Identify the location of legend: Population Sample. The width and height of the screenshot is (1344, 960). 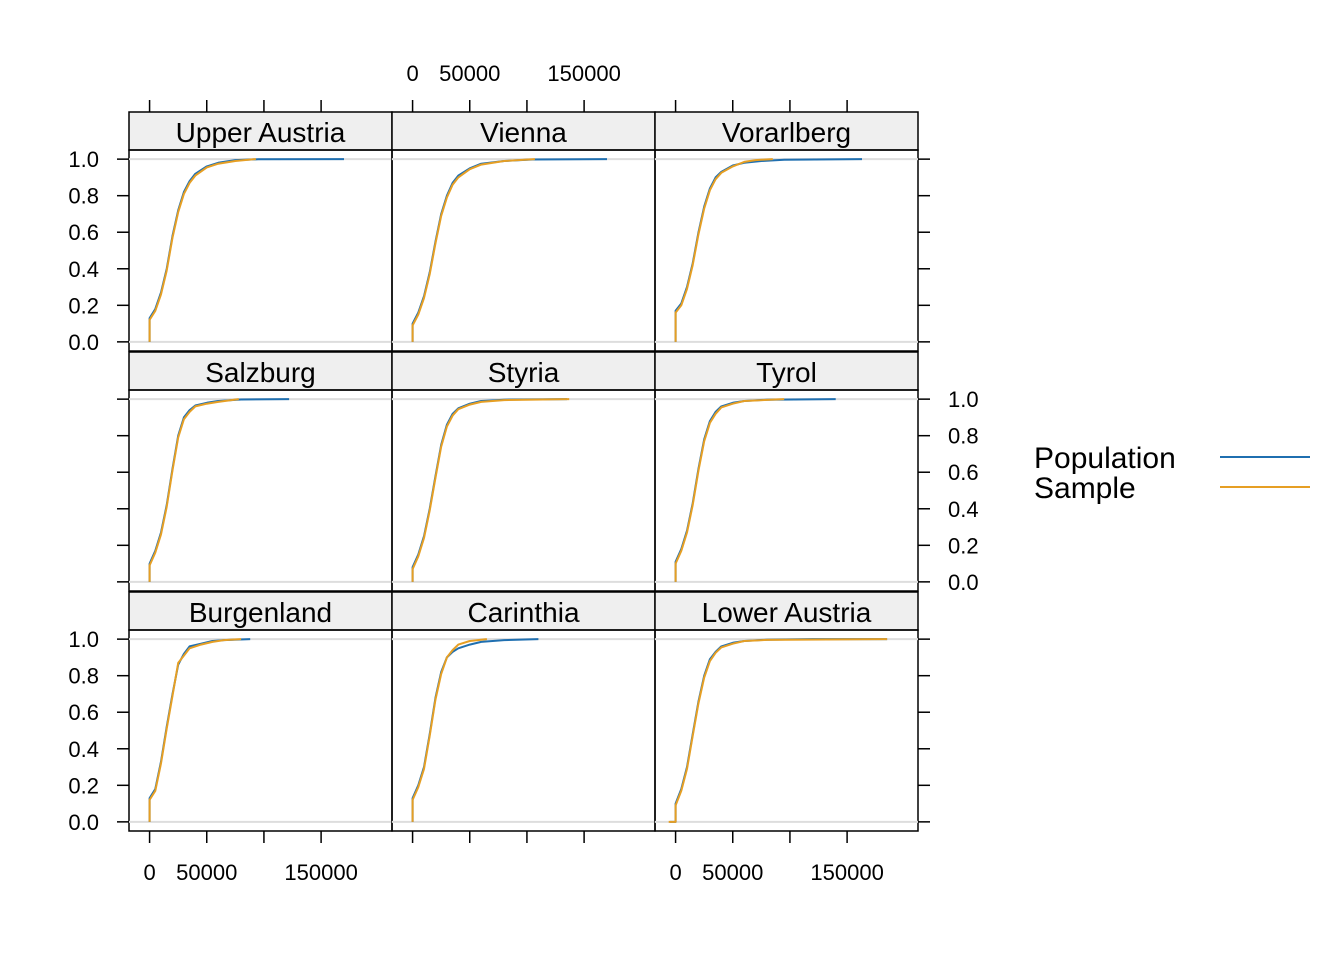
(1172, 473).